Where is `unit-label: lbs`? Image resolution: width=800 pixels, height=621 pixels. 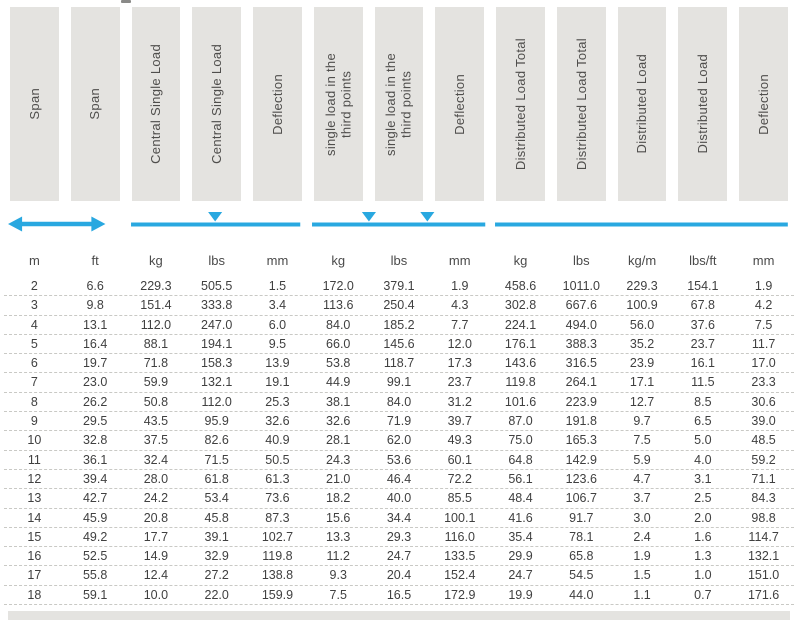
unit-label: lbs is located at coordinates (399, 260).